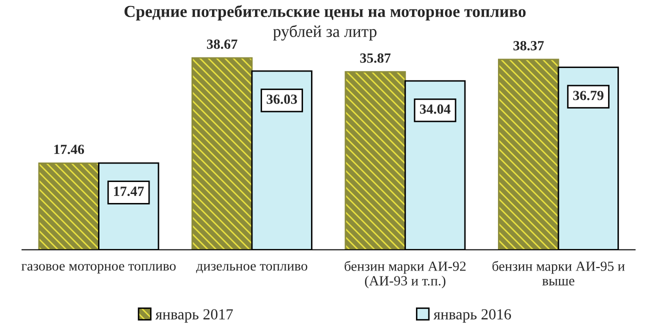 Image resolution: width=650 pixels, height=333 pixels. What do you see at coordinates (69, 149) in the screenshot?
I see `data-label: 17.46` at bounding box center [69, 149].